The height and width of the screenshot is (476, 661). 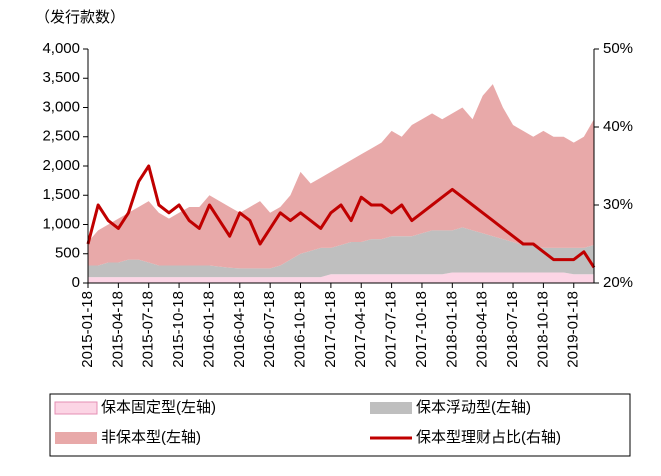 What do you see at coordinates (117, 329) in the screenshot?
I see `x-tick-label: 2015-04-18` at bounding box center [117, 329].